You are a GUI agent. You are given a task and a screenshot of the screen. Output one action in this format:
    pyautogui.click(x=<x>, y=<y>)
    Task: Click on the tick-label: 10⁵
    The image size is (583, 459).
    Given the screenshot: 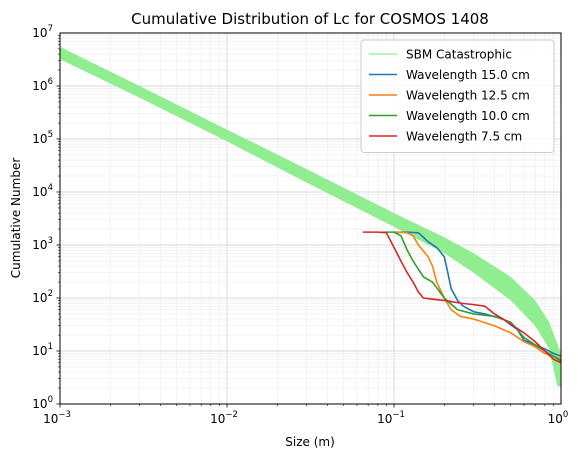 What is the action you would take?
    pyautogui.click(x=42, y=138)
    